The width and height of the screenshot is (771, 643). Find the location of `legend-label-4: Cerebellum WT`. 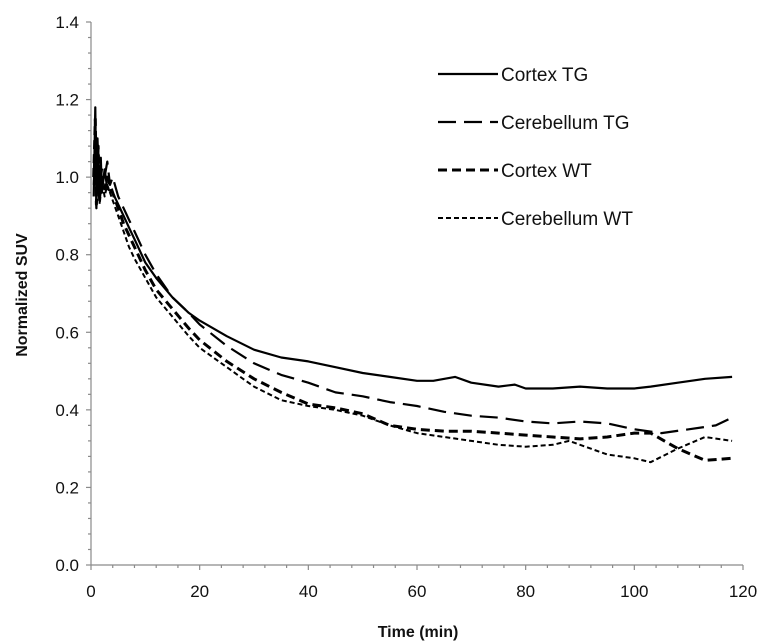

legend-label-4: Cerebellum WT is located at coordinates (567, 219).